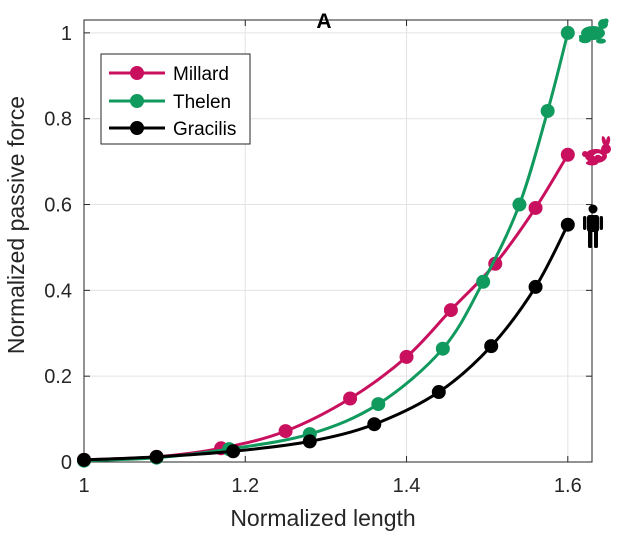 The image size is (625, 533). Describe the element at coordinates (323, 21) in the screenshot. I see `chart-title: A` at that location.